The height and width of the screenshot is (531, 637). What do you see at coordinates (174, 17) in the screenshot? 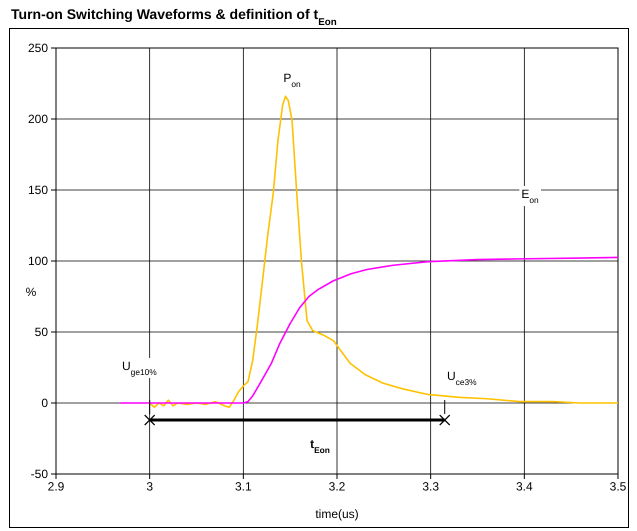
I see `chart-title: Turn-on Switching Waveforms & definition of t$_{Eon}$` at bounding box center [174, 17].